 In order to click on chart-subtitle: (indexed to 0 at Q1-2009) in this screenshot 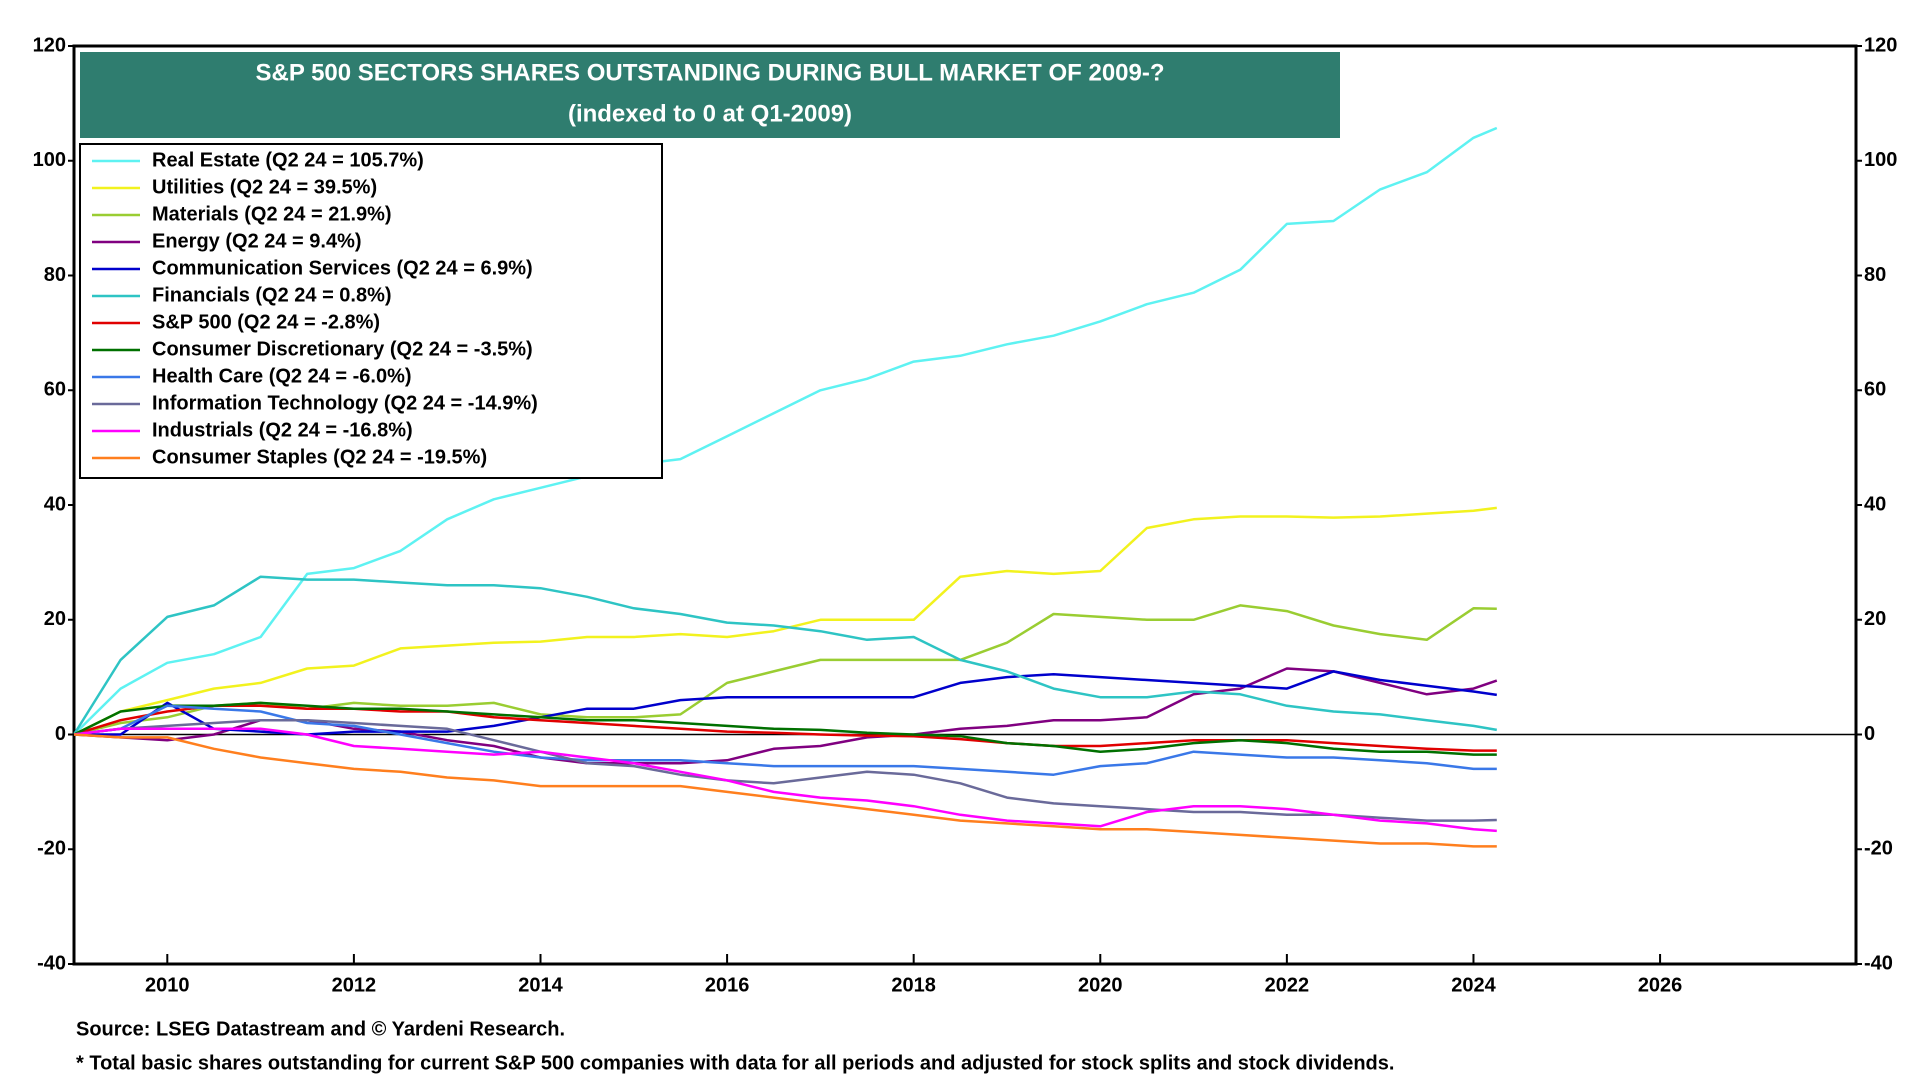, I will do `click(710, 113)`.